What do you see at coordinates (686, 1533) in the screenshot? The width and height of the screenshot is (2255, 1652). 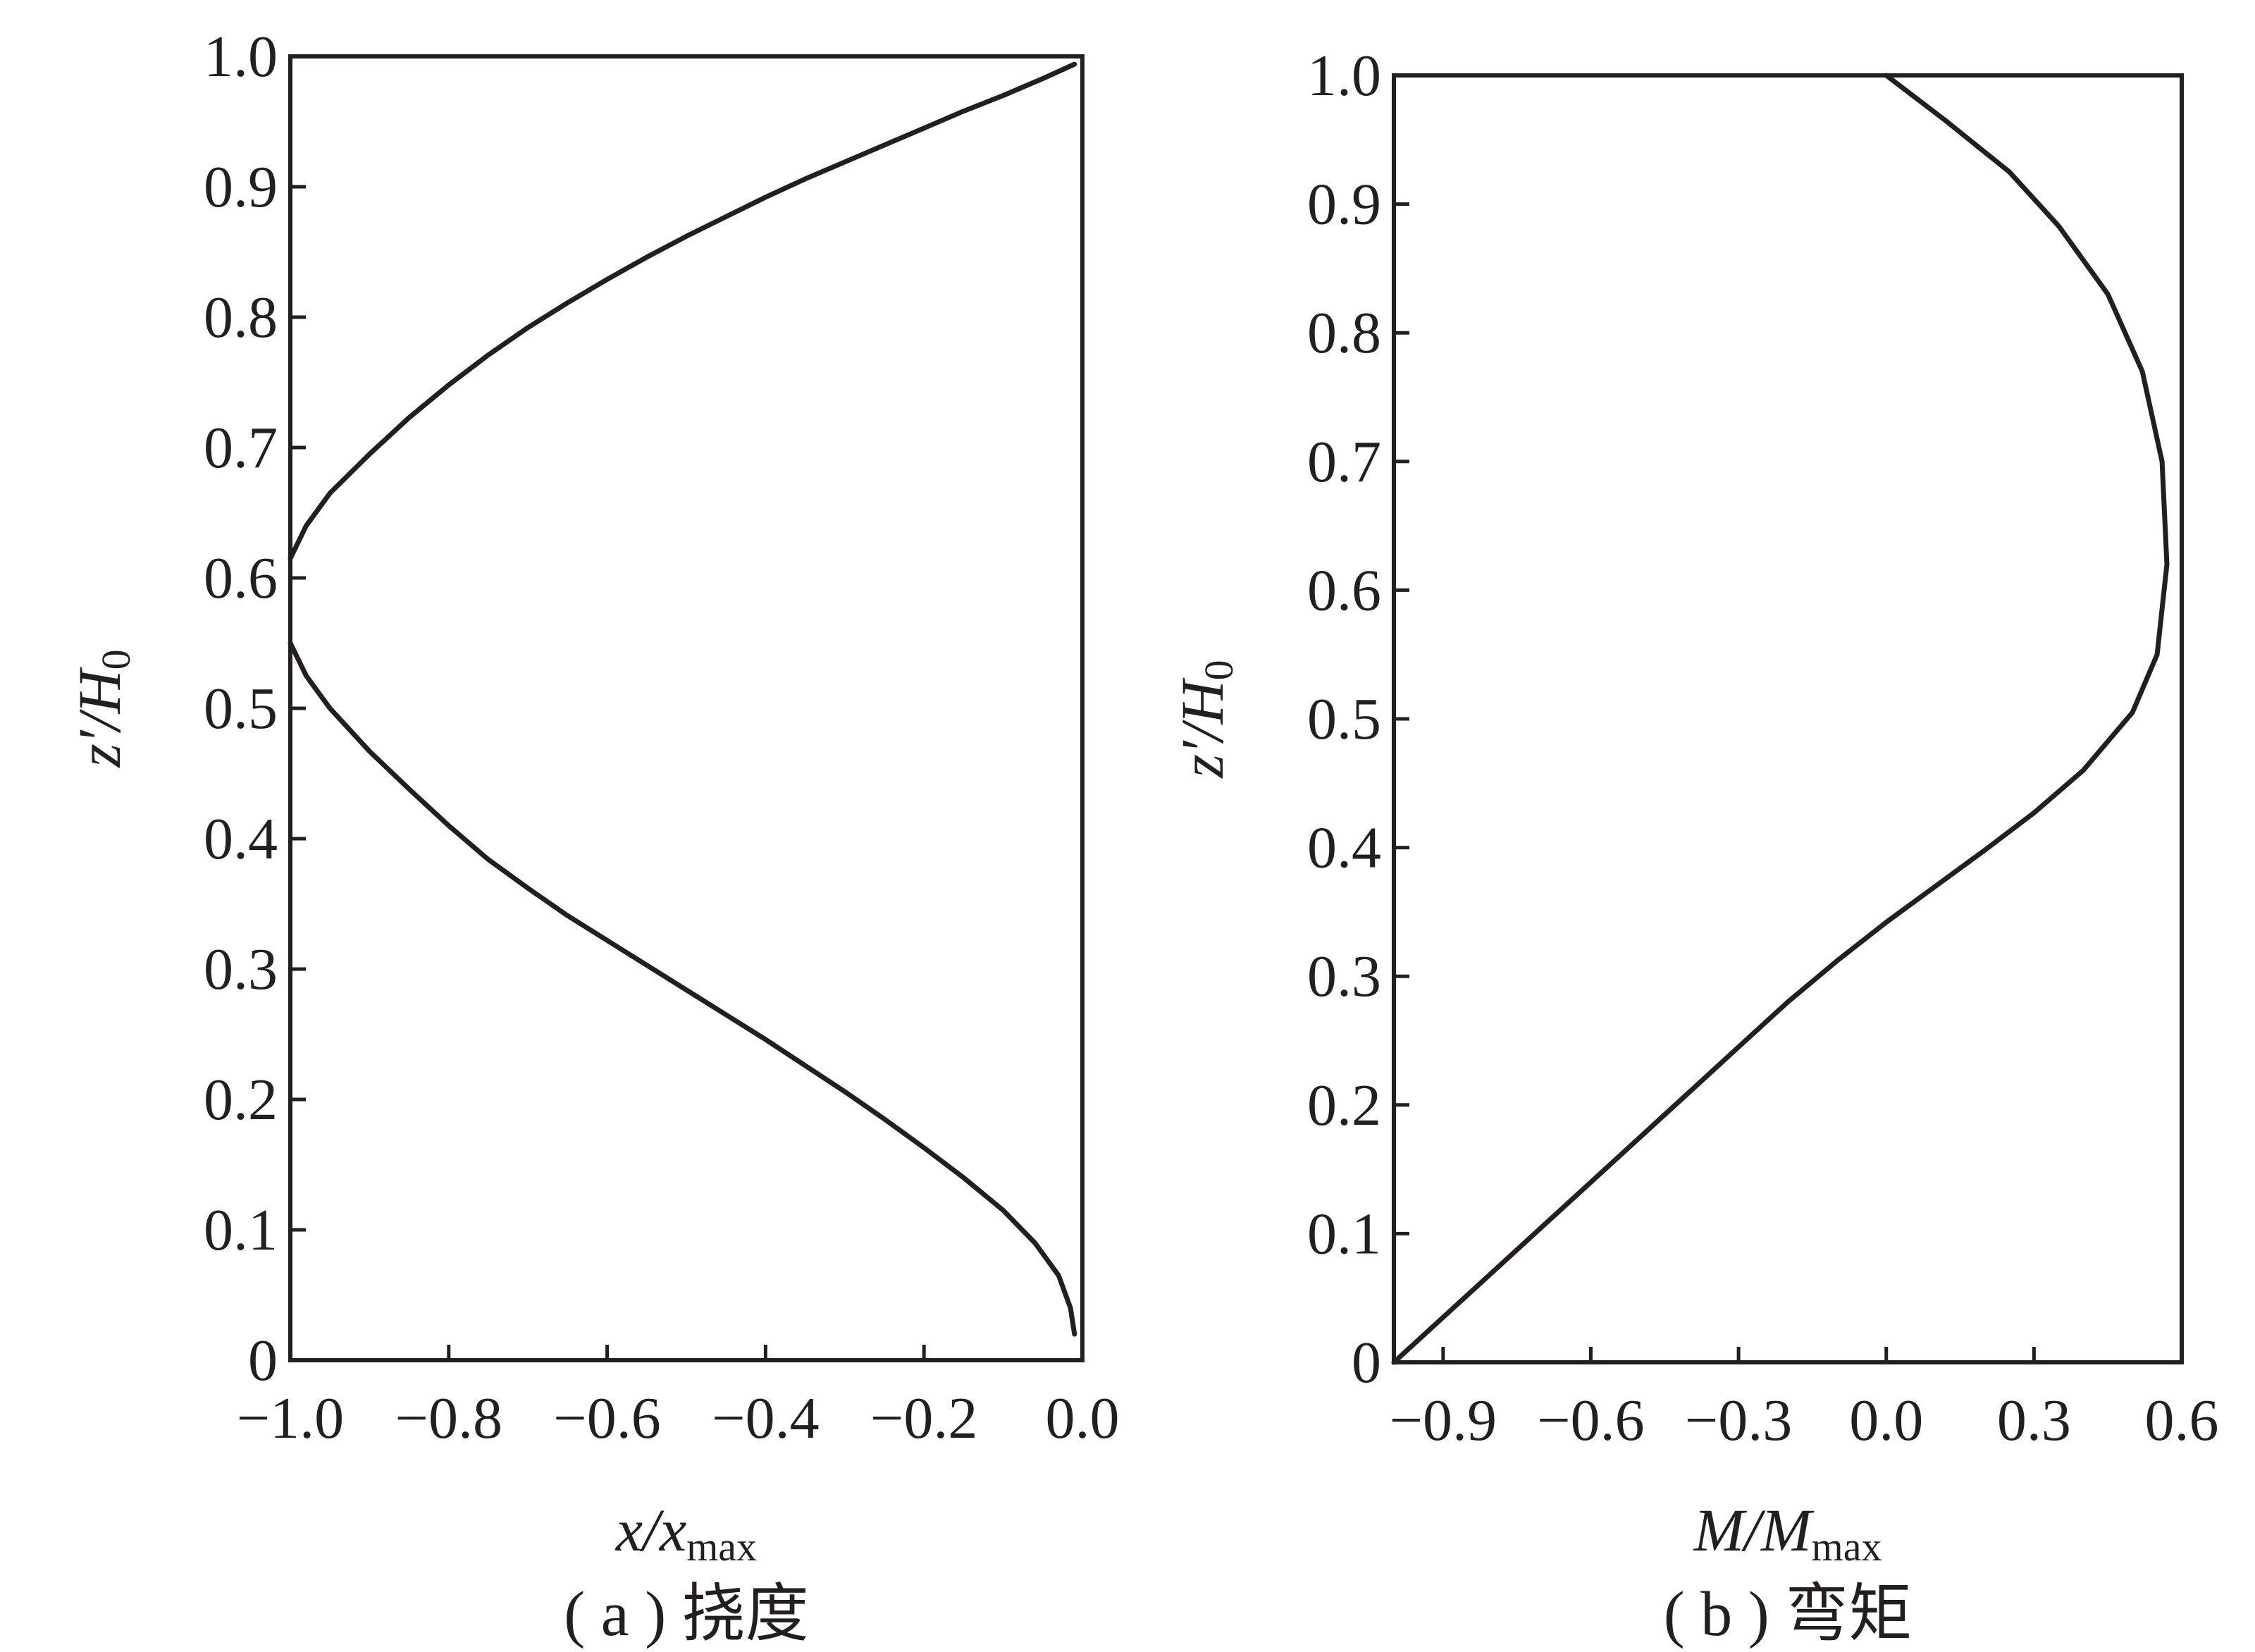 I see `x-axis-label-a: x/xmax` at bounding box center [686, 1533].